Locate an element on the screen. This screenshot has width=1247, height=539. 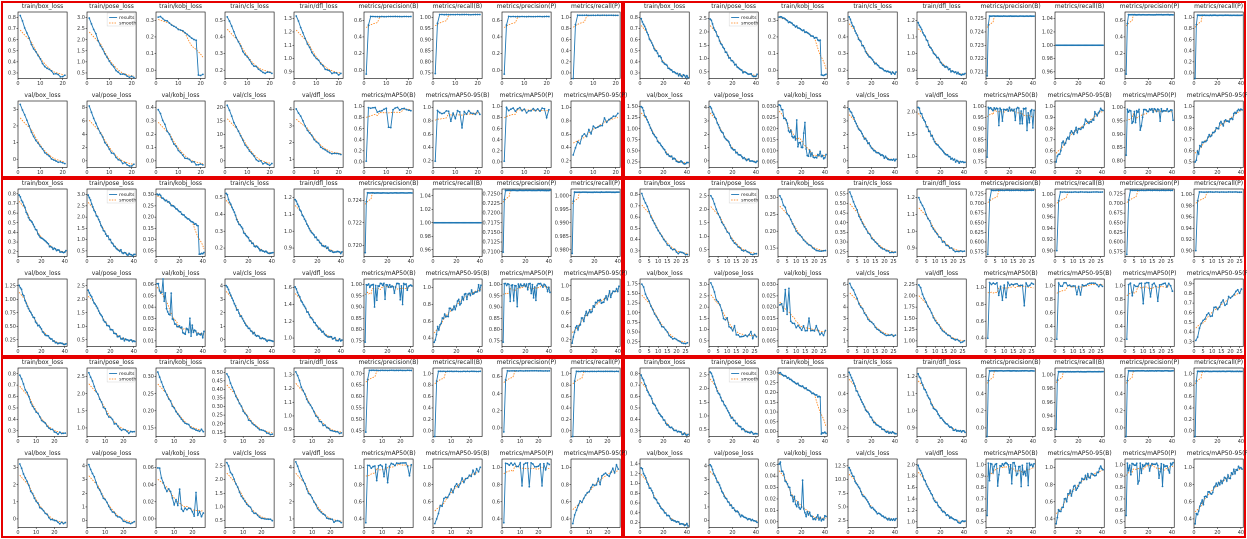
y-tick-label: 0.4 is located at coordinates (12, 62).